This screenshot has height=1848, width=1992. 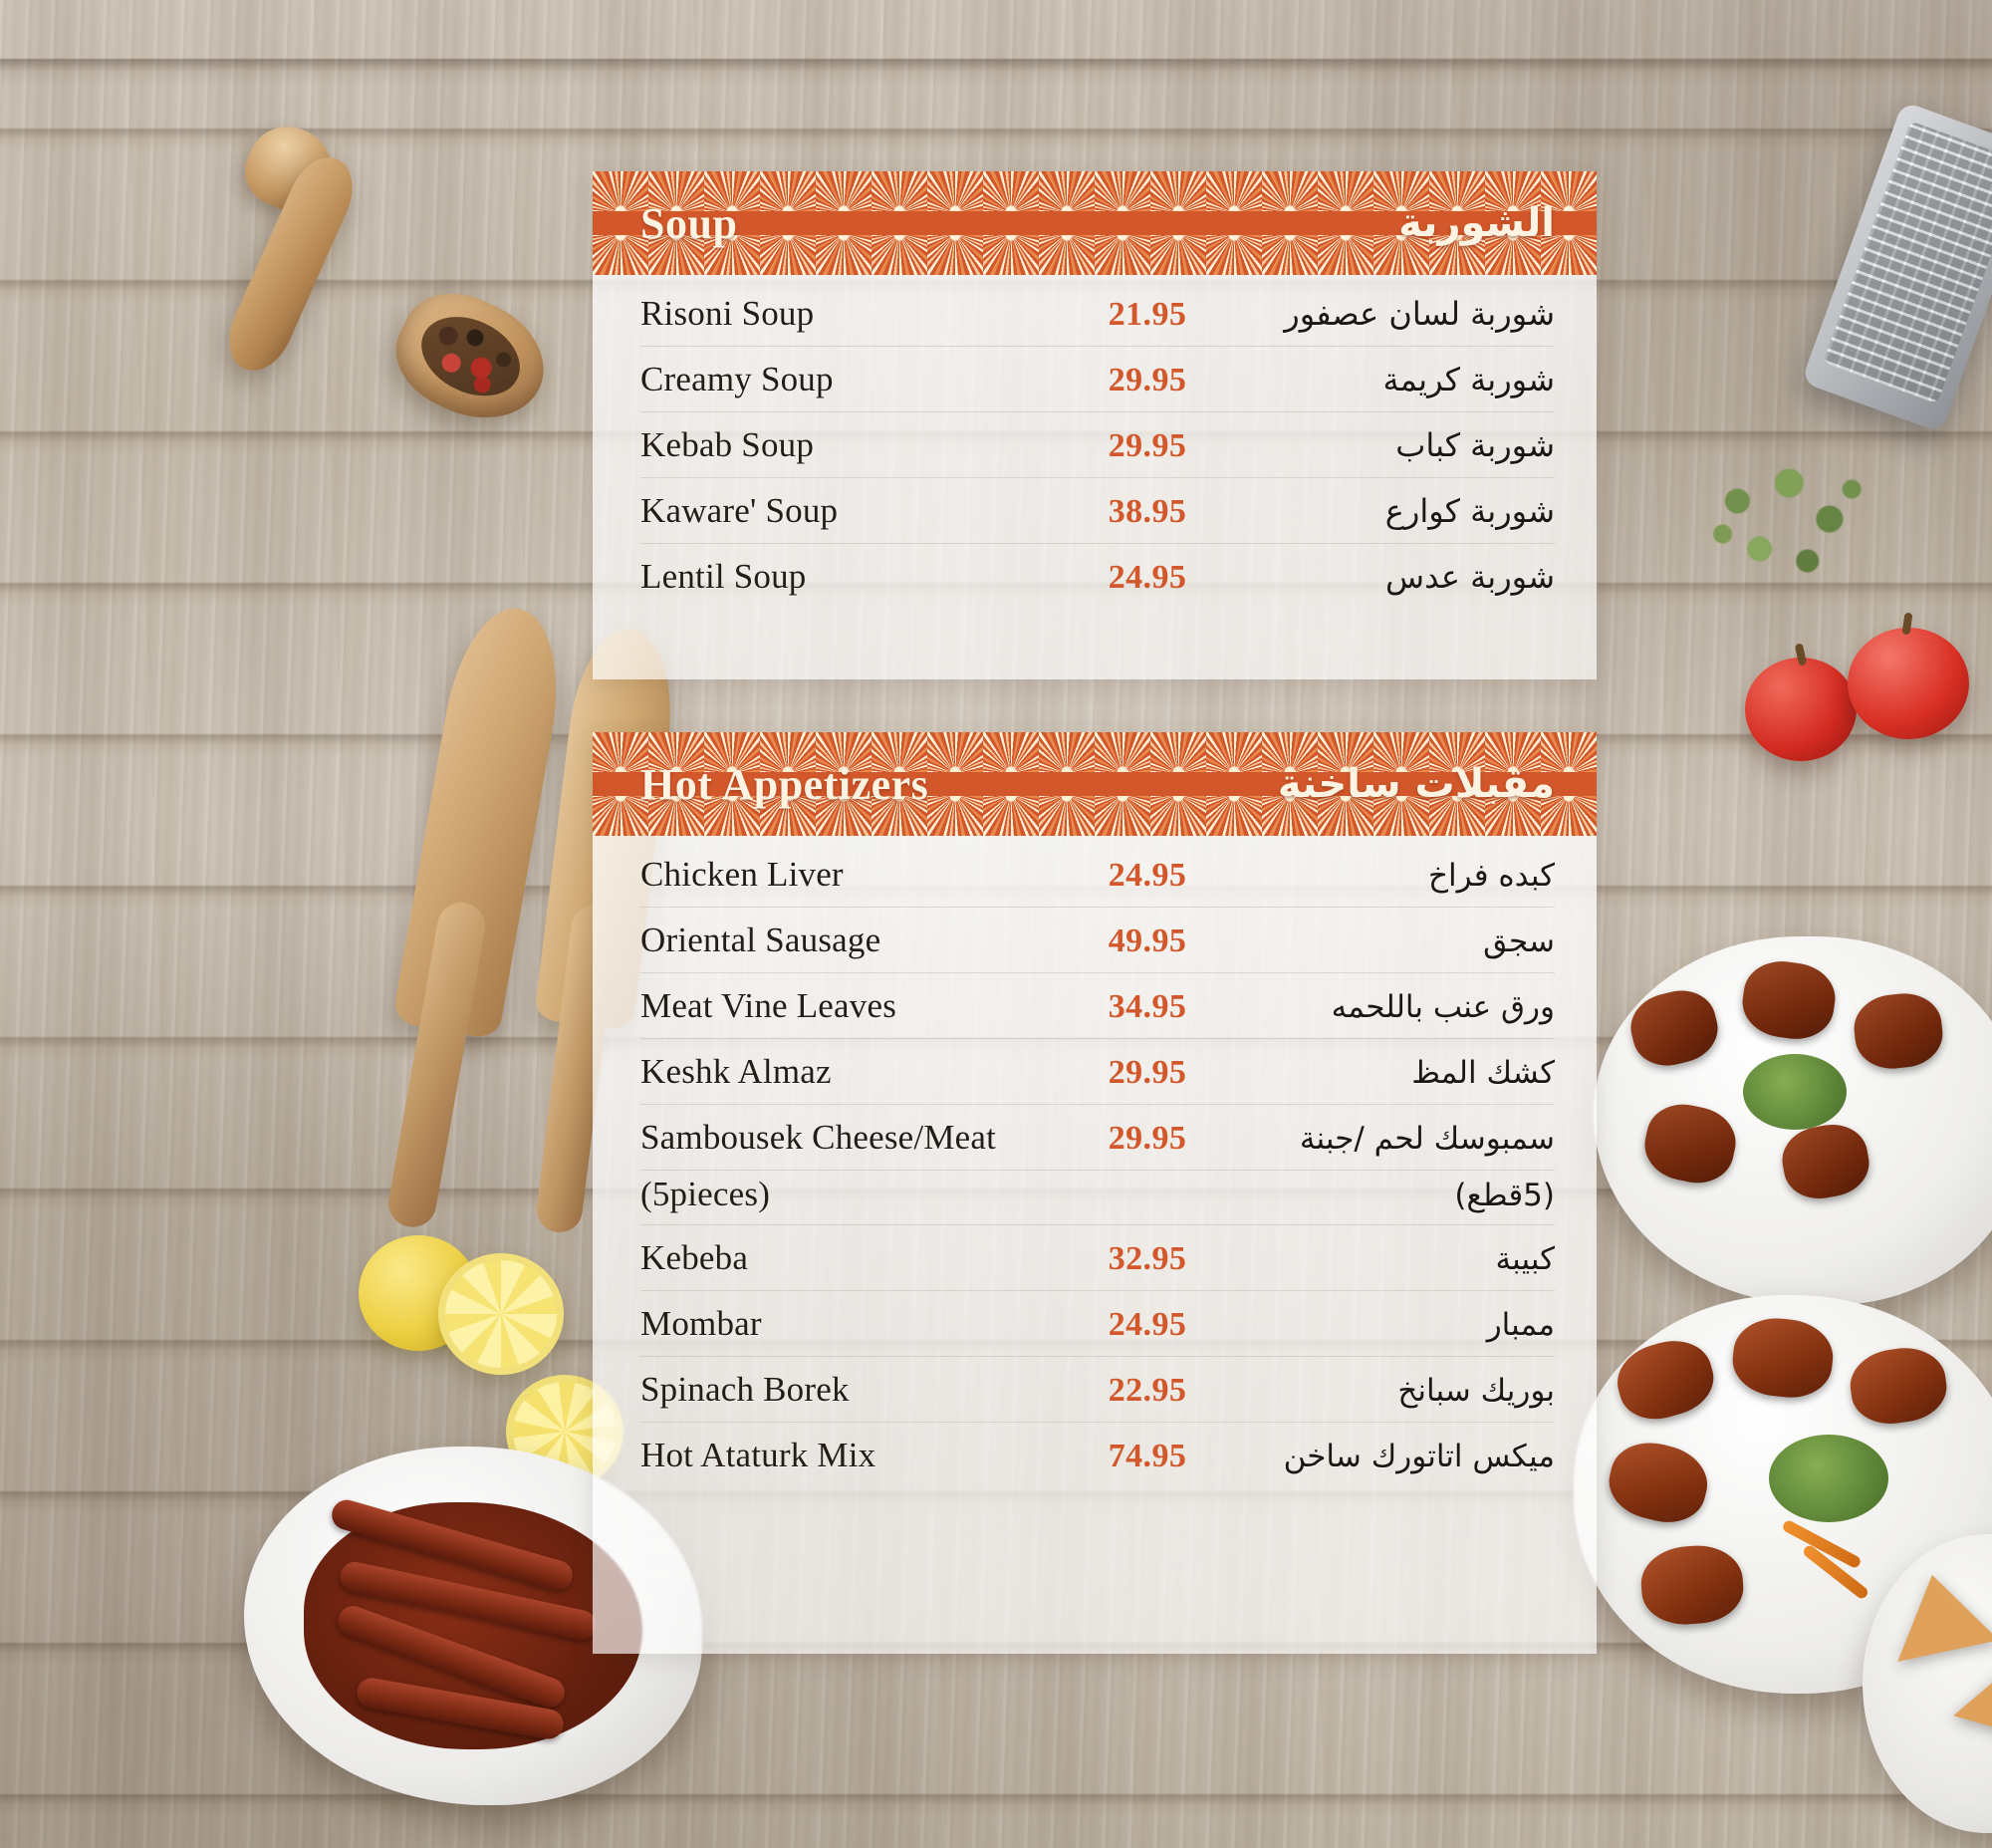 I want to click on item-price: 34.95, so click(x=1147, y=1007).